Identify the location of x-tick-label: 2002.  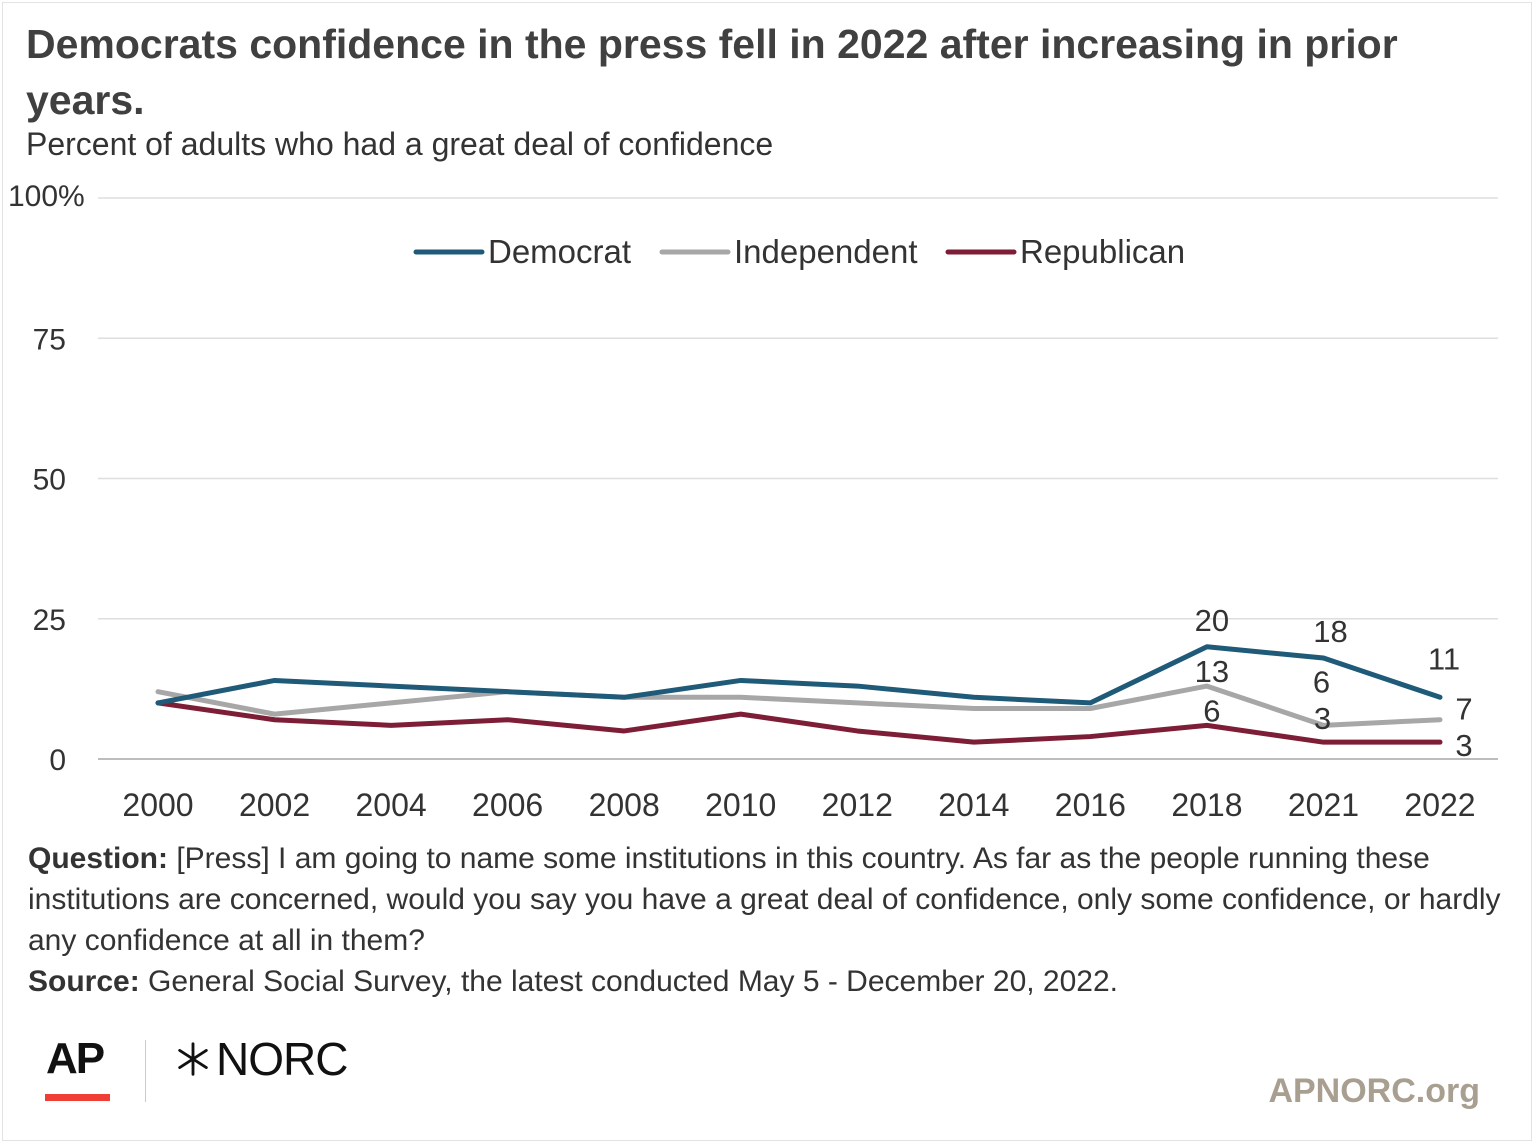
(274, 805).